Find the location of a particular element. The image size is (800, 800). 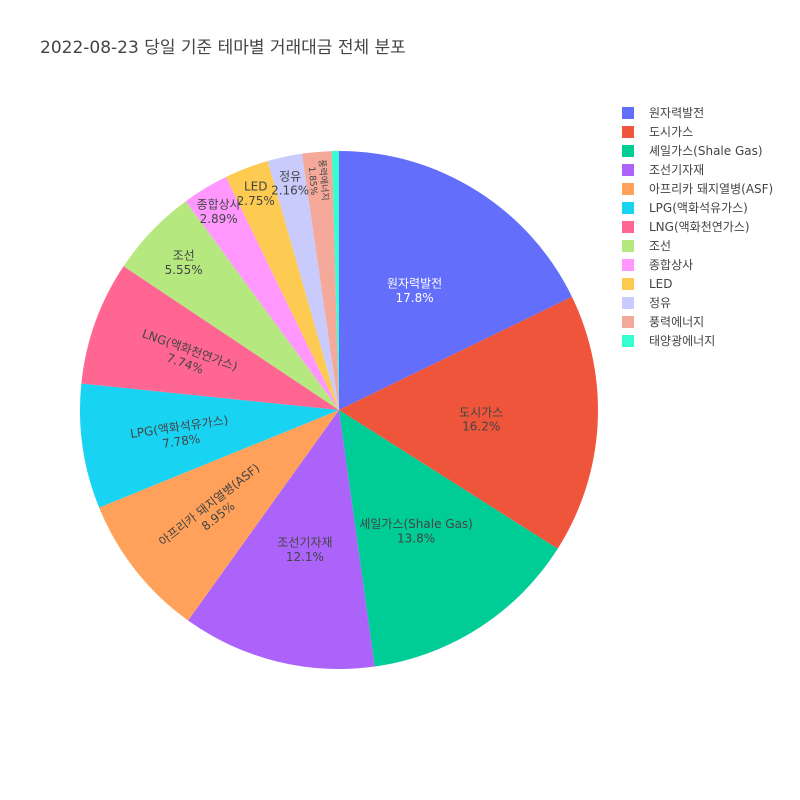

slice-percent-label: 16.2% is located at coordinates (481, 427).